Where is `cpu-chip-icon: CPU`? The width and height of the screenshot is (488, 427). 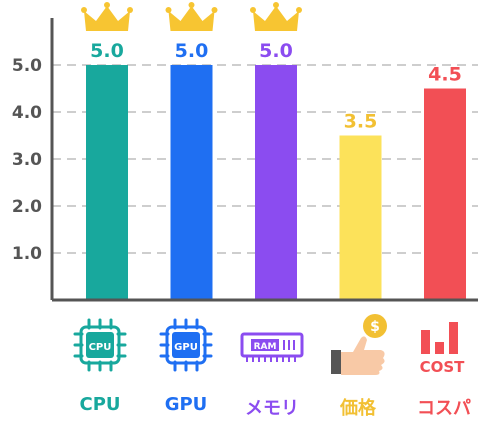
cpu-chip-icon: CPU is located at coordinates (100, 345).